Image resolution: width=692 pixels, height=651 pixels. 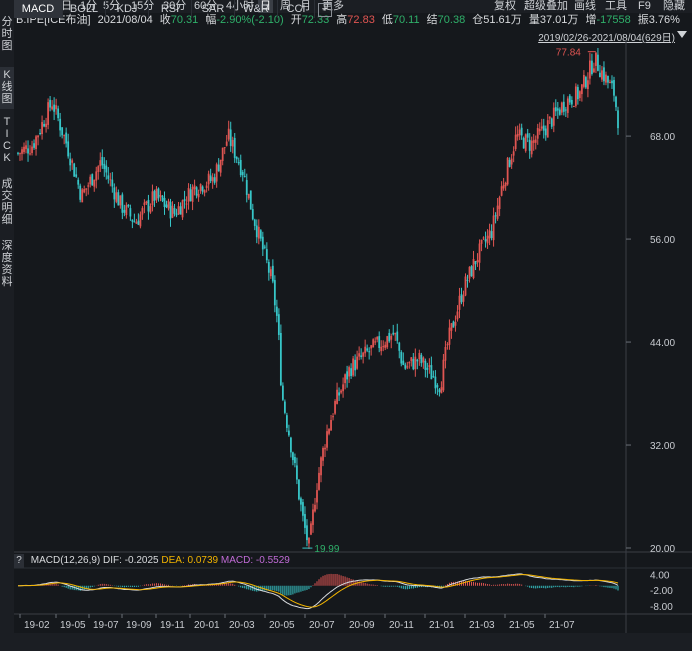 I want to click on tab-sar: SAR, so click(x=213, y=9).